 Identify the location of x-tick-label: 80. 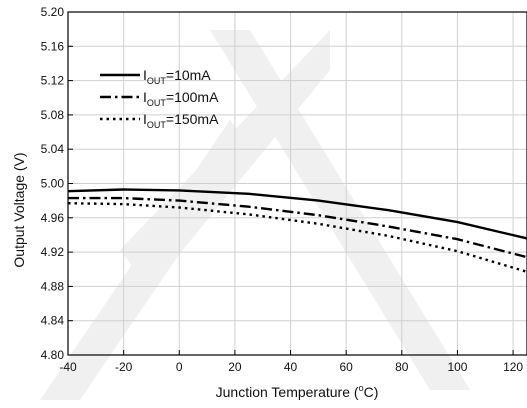
(402, 367).